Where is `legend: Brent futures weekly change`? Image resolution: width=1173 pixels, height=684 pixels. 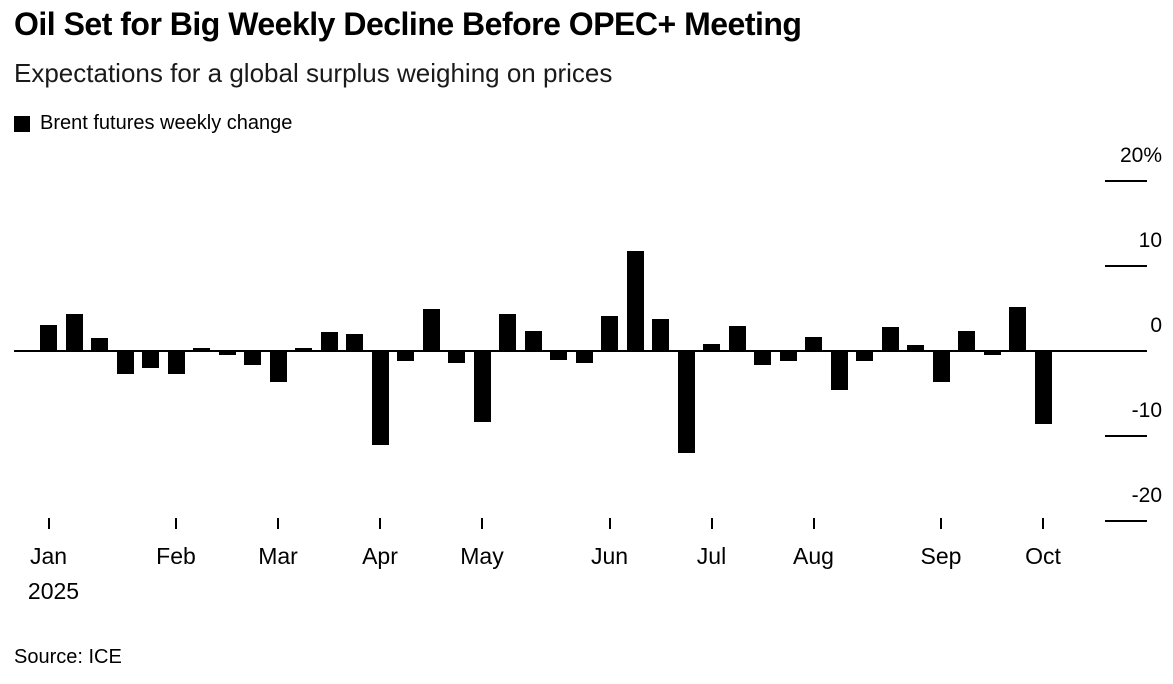 legend: Brent futures weekly change is located at coordinates (153, 123).